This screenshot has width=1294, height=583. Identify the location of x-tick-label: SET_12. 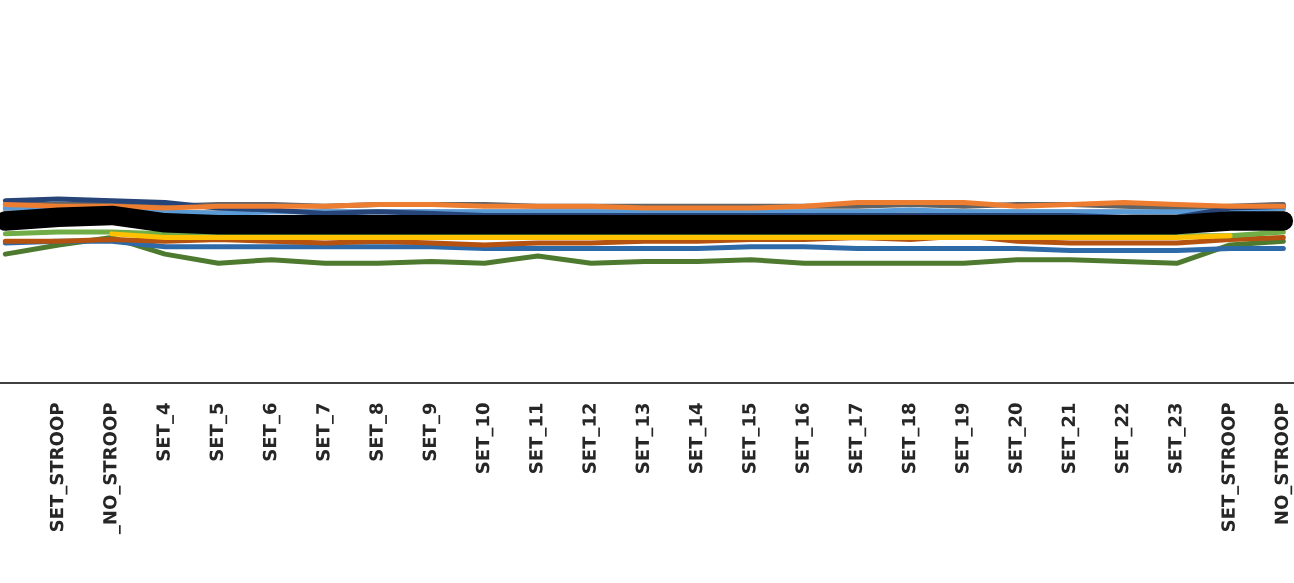
(591, 438).